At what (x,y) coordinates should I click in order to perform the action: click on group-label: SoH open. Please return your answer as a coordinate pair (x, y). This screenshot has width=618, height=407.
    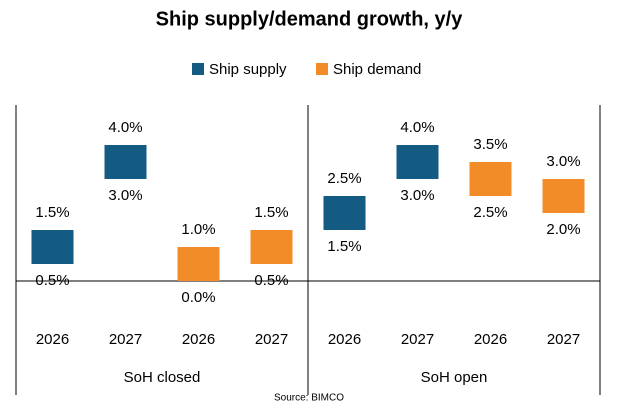
    Looking at the image, I should click on (454, 377).